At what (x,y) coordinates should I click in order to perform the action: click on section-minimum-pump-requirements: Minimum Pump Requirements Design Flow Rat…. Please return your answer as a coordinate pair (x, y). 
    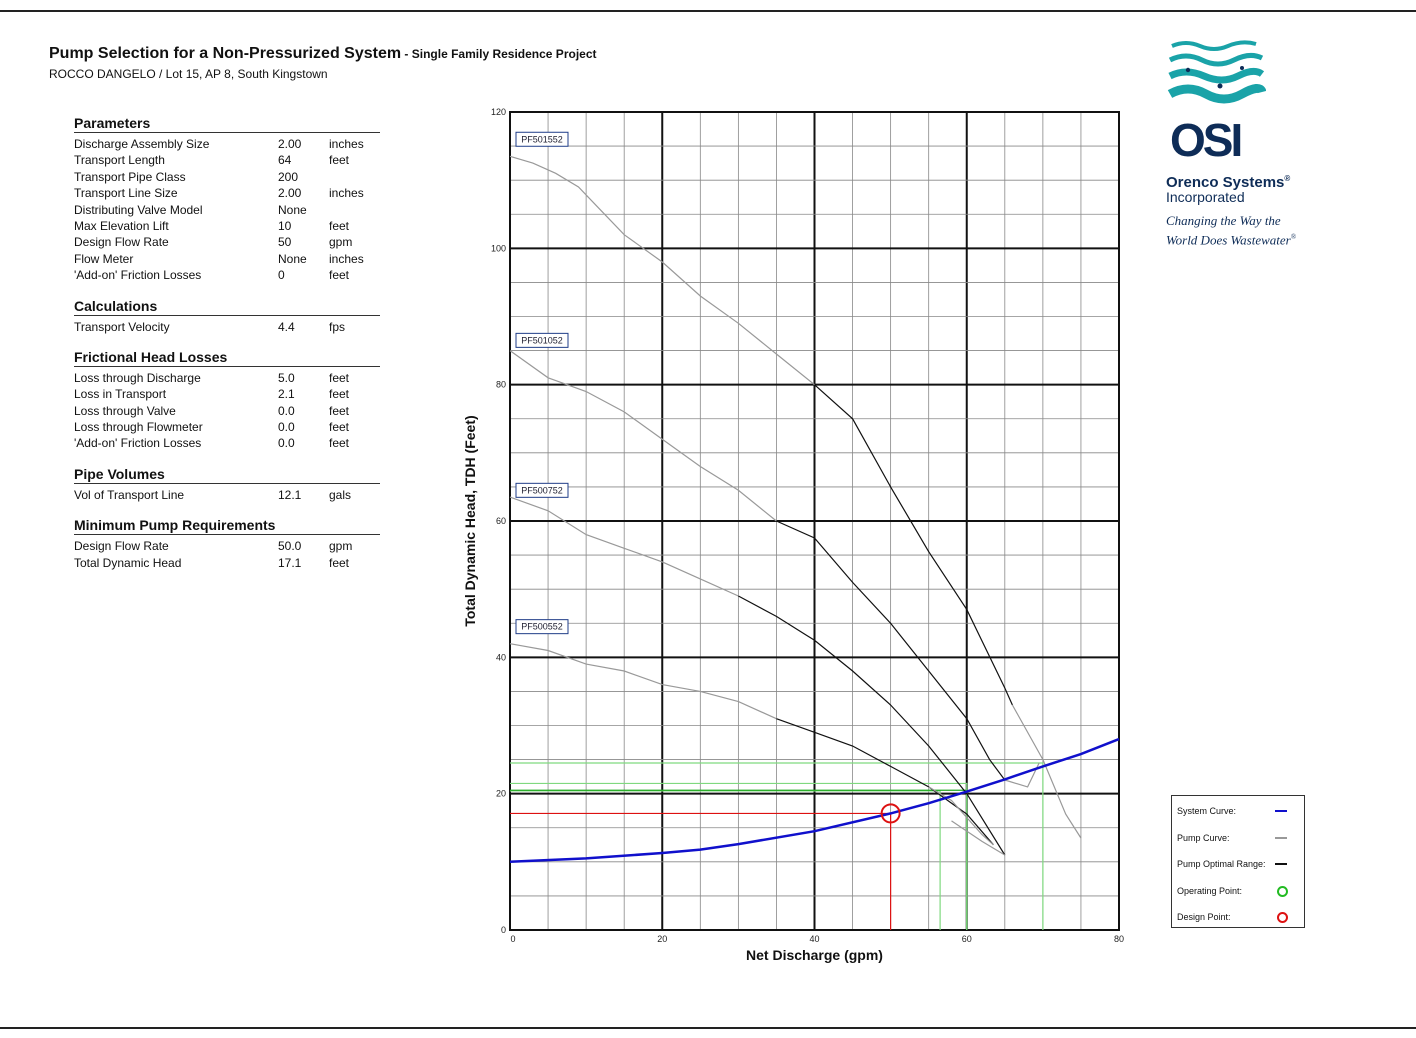
    Looking at the image, I should click on (229, 544).